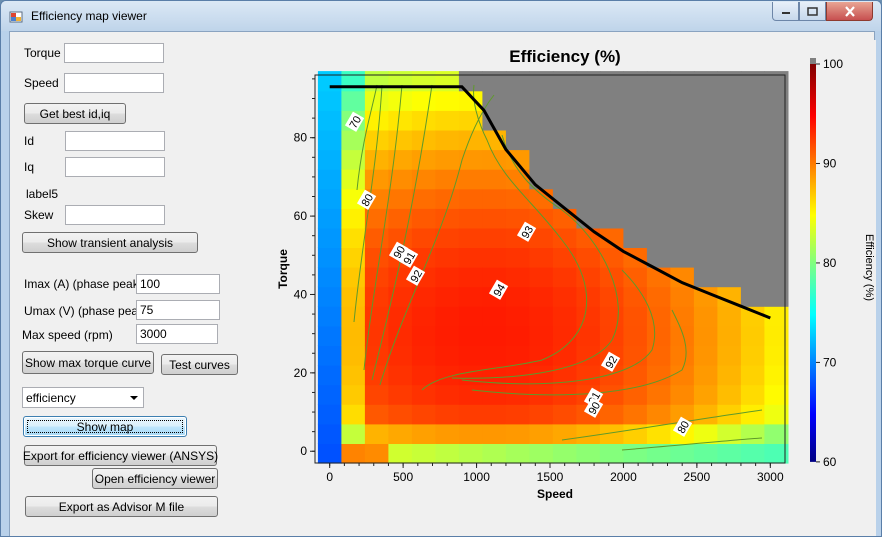  What do you see at coordinates (610, 361) in the screenshot?
I see `contour-label: 92` at bounding box center [610, 361].